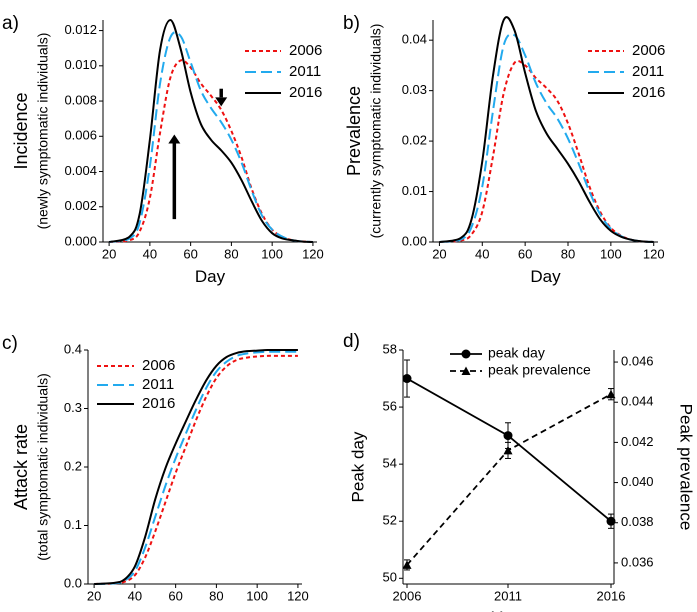 The height and width of the screenshot is (612, 697). Describe the element at coordinates (73, 348) in the screenshot. I see `y-tick-label: 0.4` at that location.